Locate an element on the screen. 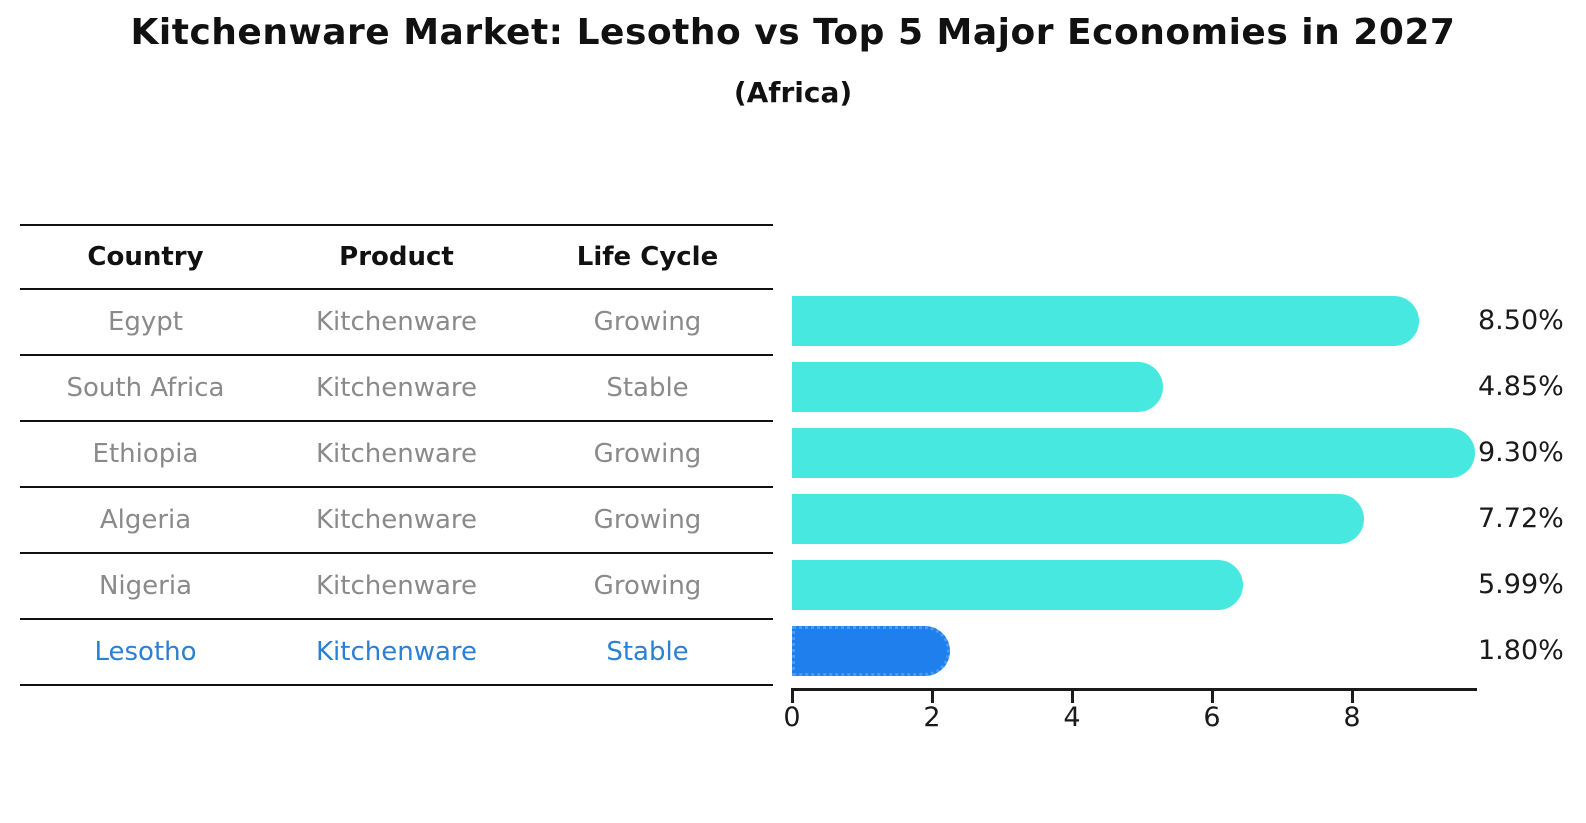 This screenshot has height=823, width=1586. chart-subtitle: (Africa) is located at coordinates (793, 92).